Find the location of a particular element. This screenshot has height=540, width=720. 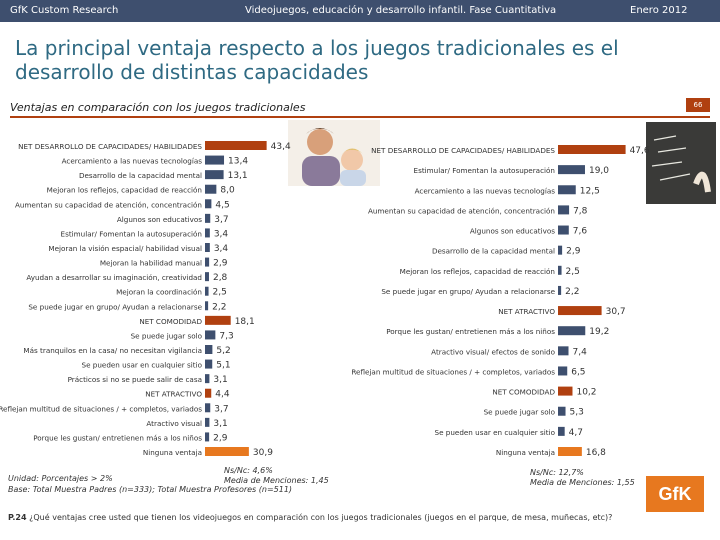

value-label-1-4: 7,6 is located at coordinates (580, 232).